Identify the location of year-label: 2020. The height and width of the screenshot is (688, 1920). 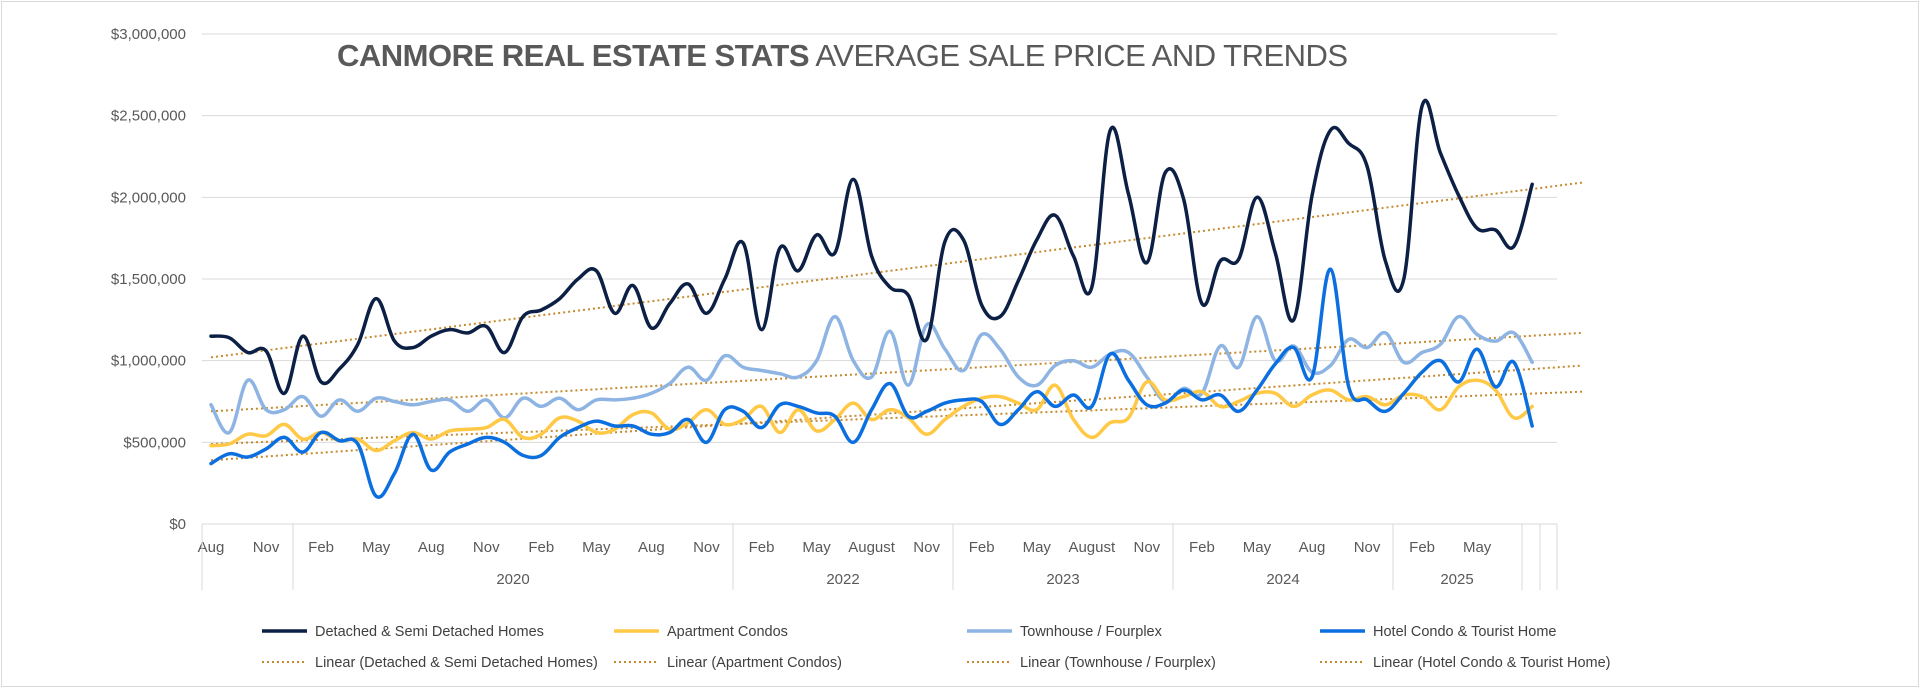
(512, 579).